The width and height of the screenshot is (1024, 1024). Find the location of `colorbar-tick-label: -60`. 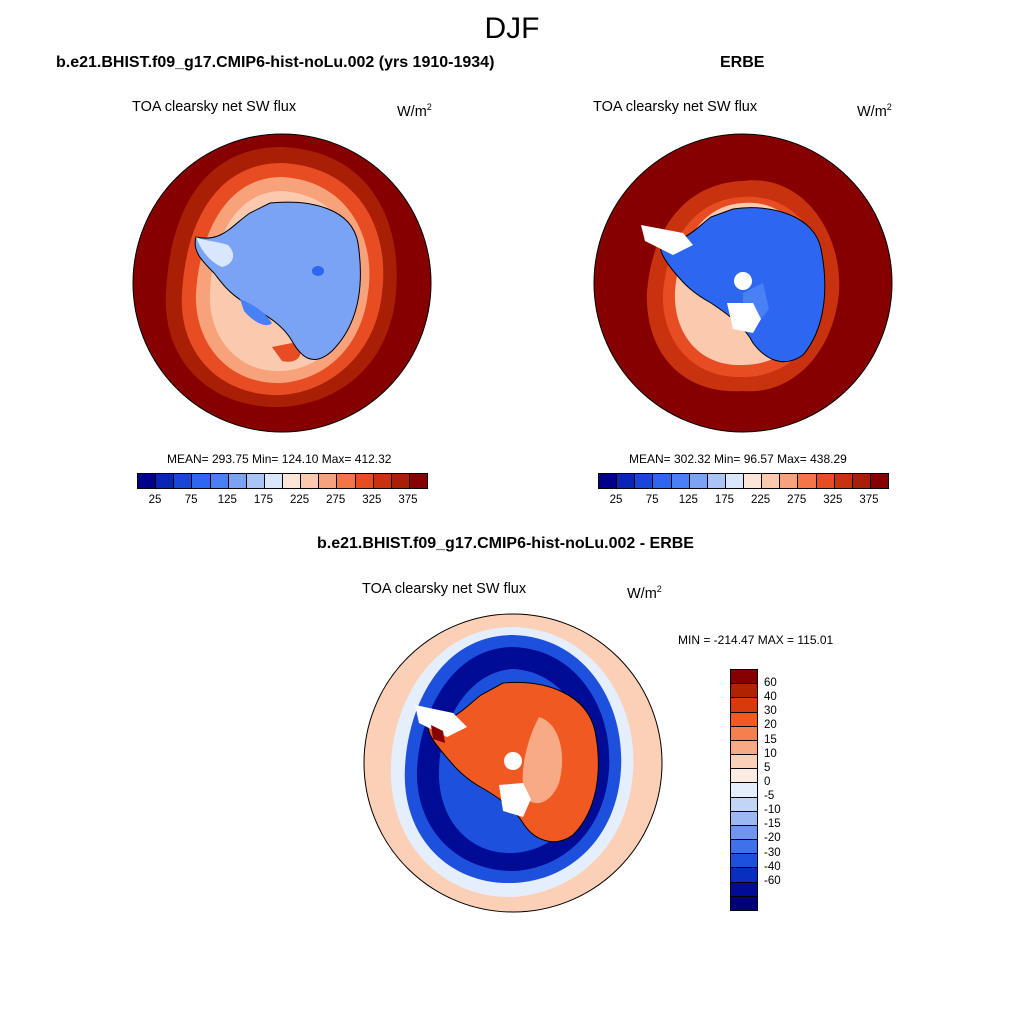

colorbar-tick-label: -60 is located at coordinates (772, 880).